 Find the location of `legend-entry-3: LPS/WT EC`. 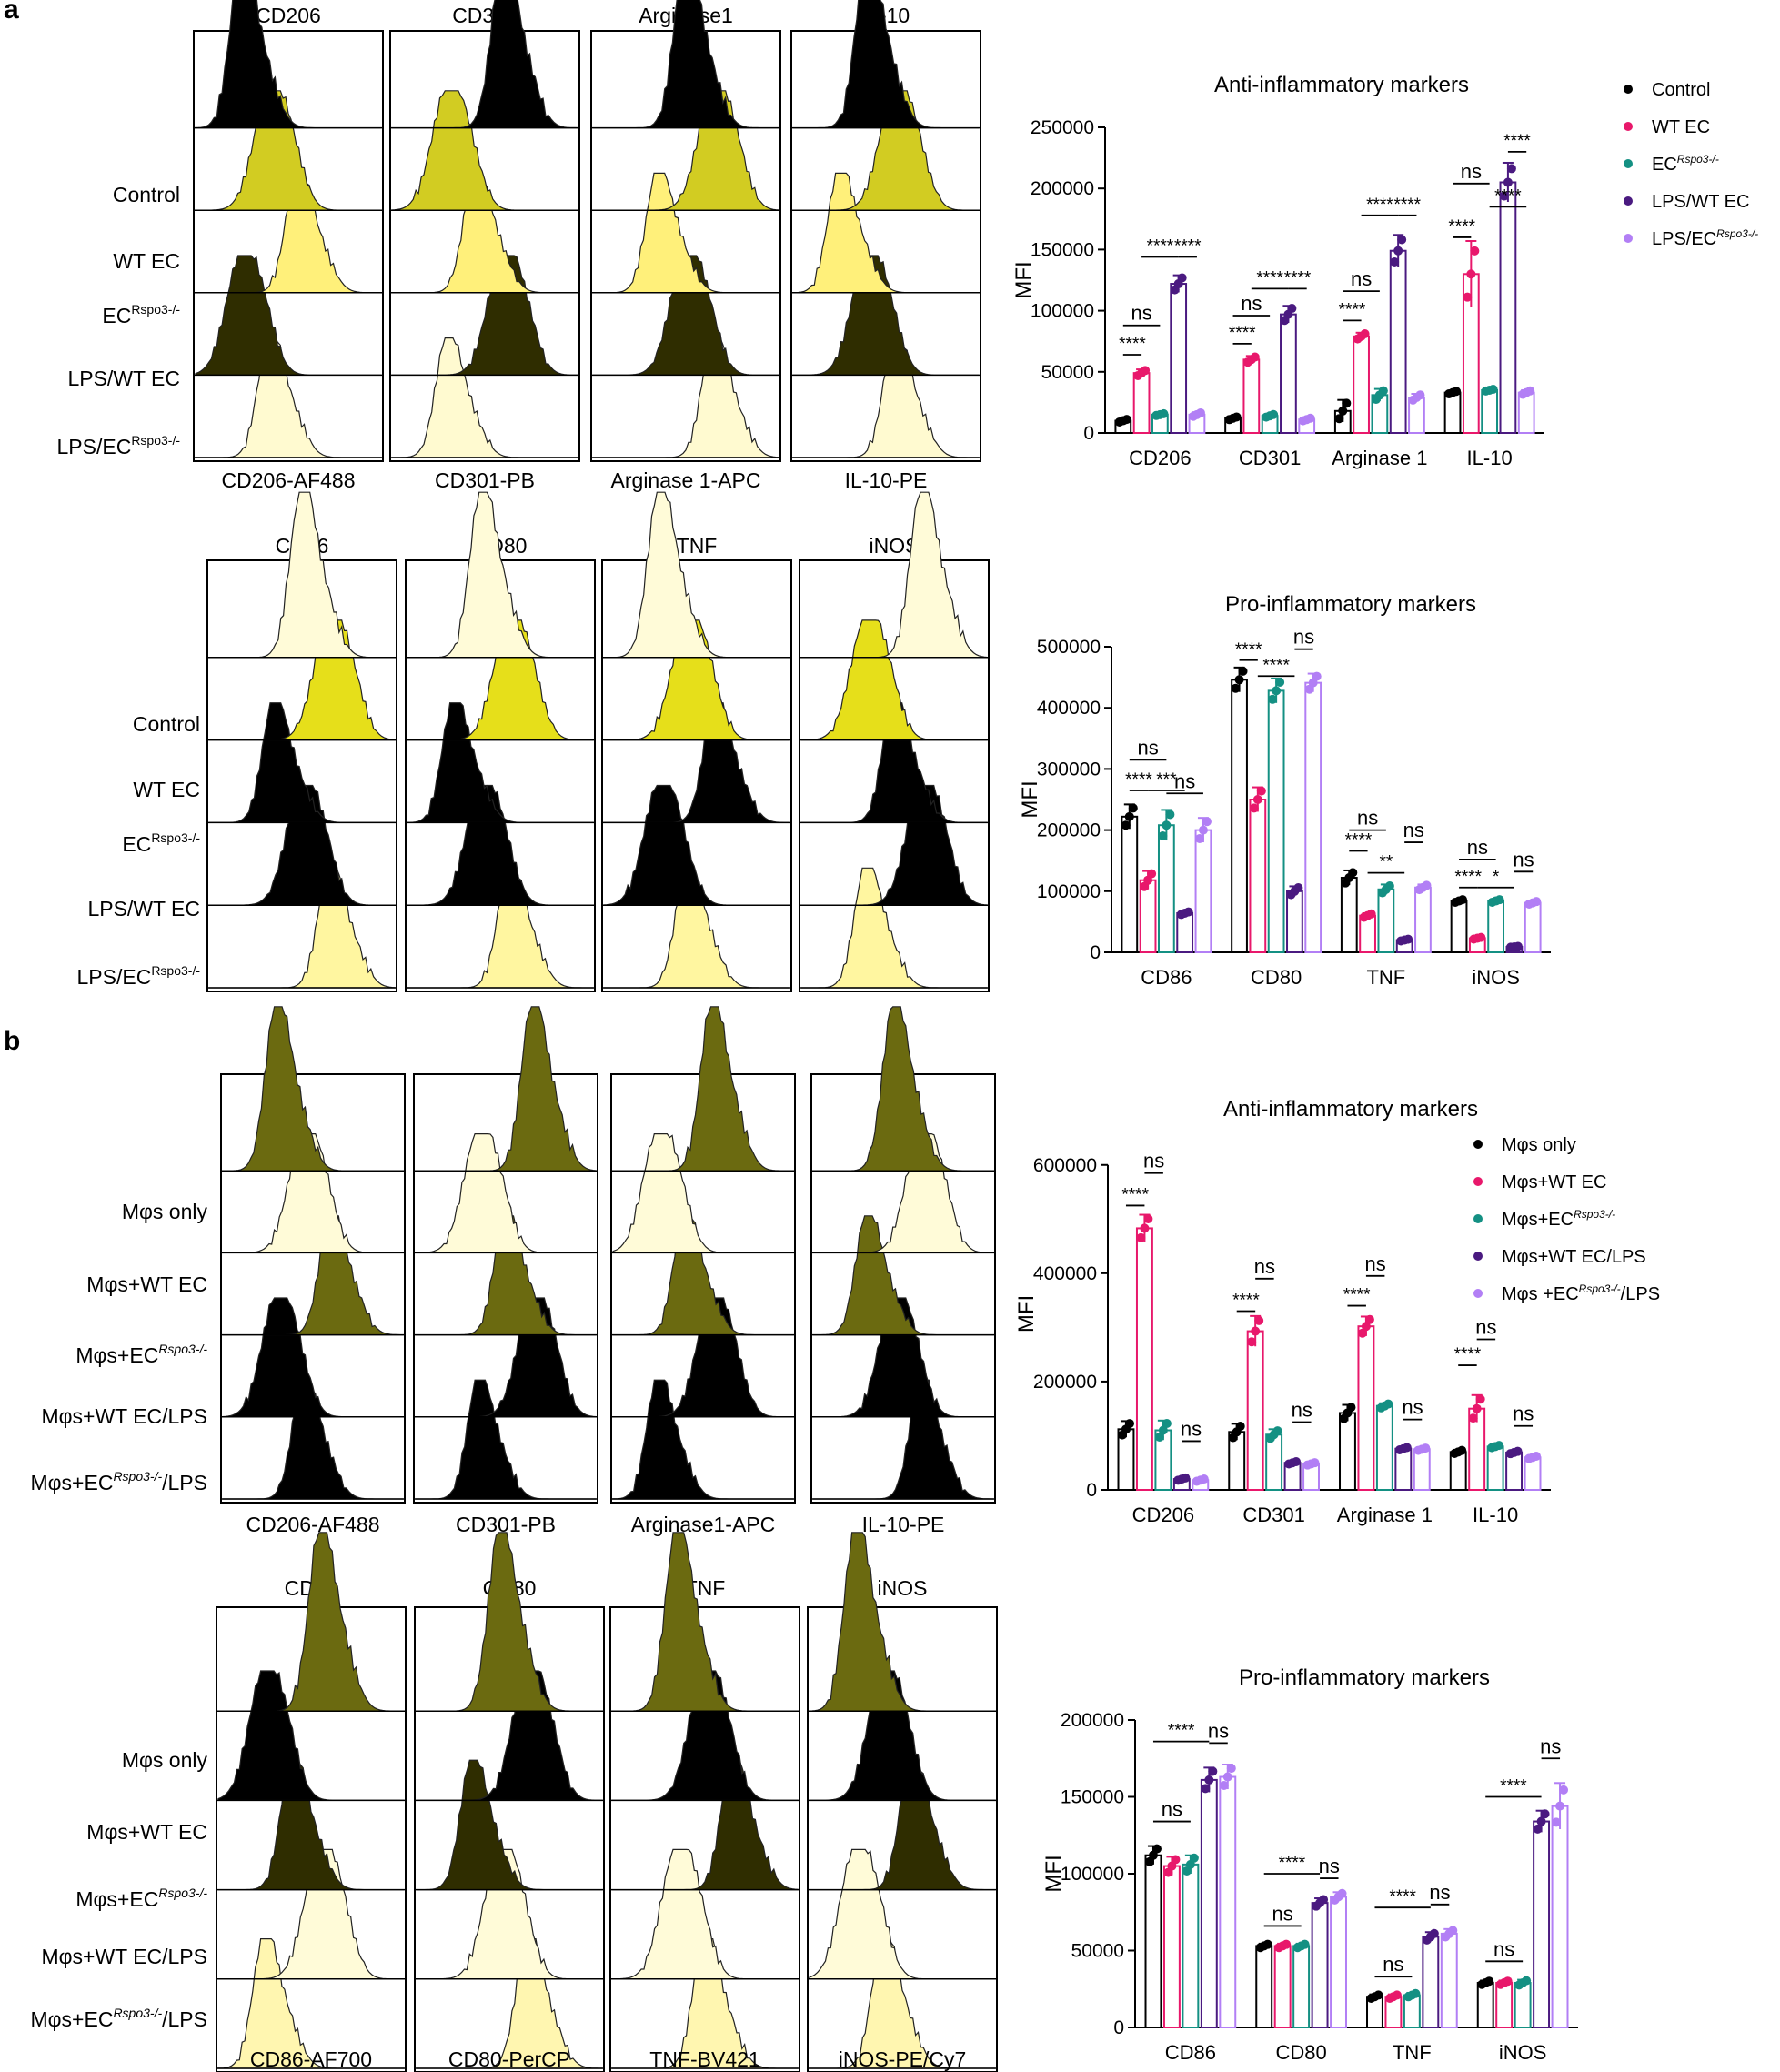

legend-entry-3: LPS/WT EC is located at coordinates (1700, 202).